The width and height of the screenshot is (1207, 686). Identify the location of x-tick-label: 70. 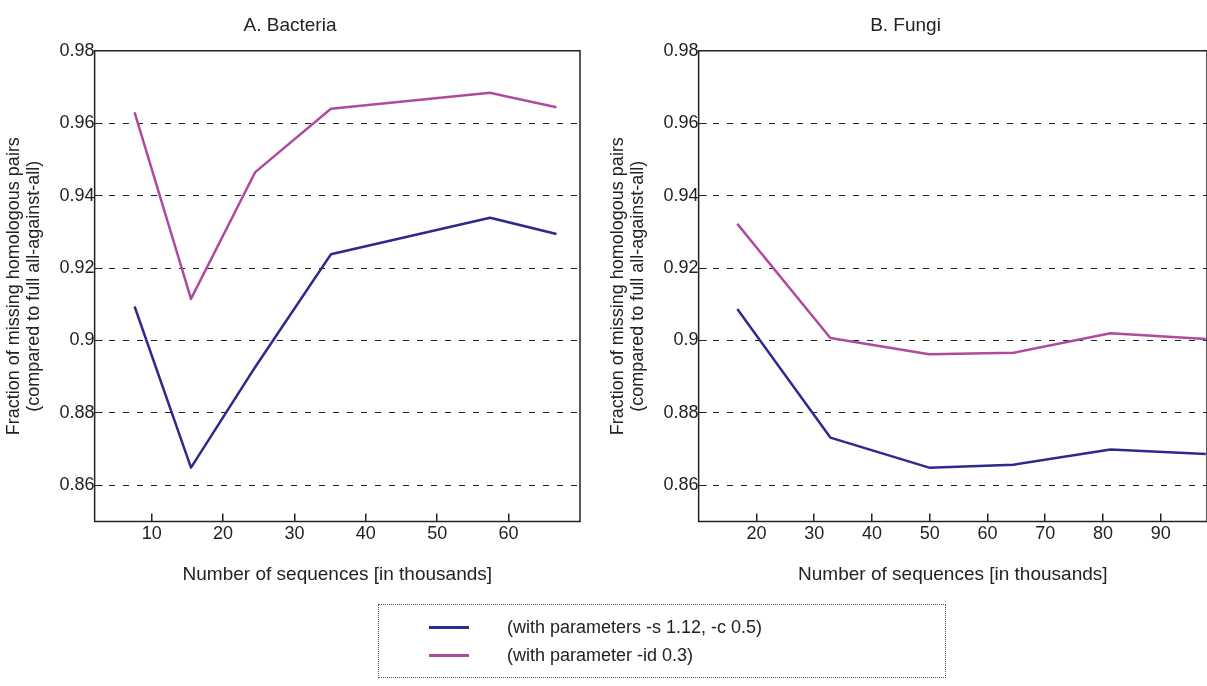
(1045, 533).